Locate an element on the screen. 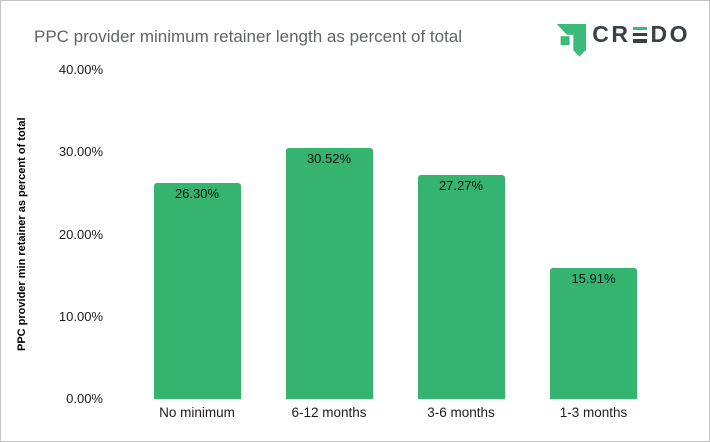  credo-logo: CR DO is located at coordinates (622, 40).